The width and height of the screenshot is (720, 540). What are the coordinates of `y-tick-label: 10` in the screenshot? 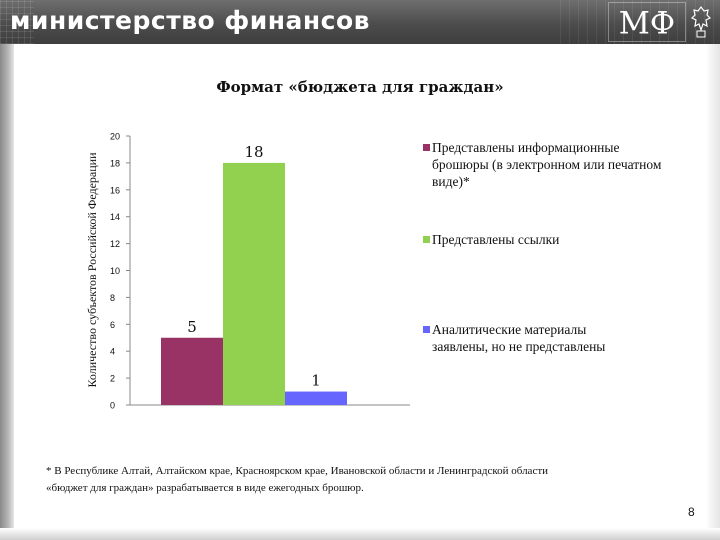 It's located at (115, 271).